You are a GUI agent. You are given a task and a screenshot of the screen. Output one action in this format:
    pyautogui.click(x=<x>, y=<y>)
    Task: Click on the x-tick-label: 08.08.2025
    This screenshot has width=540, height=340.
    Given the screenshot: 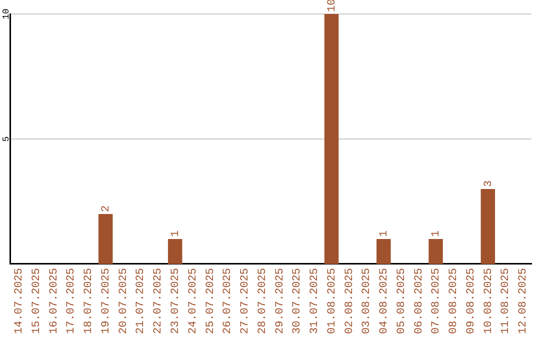 What is the action you would take?
    pyautogui.click(x=454, y=301)
    